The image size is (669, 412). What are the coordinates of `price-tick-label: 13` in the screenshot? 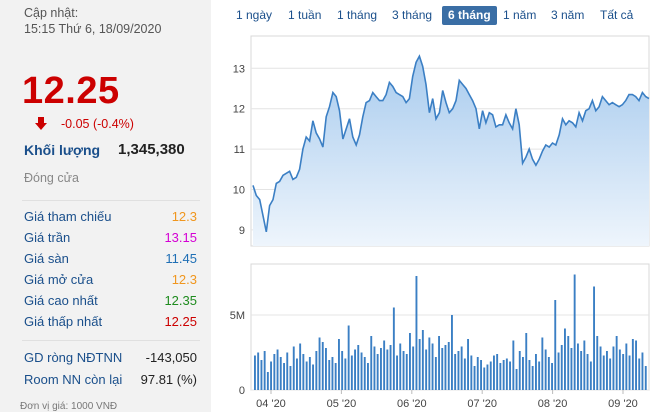 It's located at (239, 69).